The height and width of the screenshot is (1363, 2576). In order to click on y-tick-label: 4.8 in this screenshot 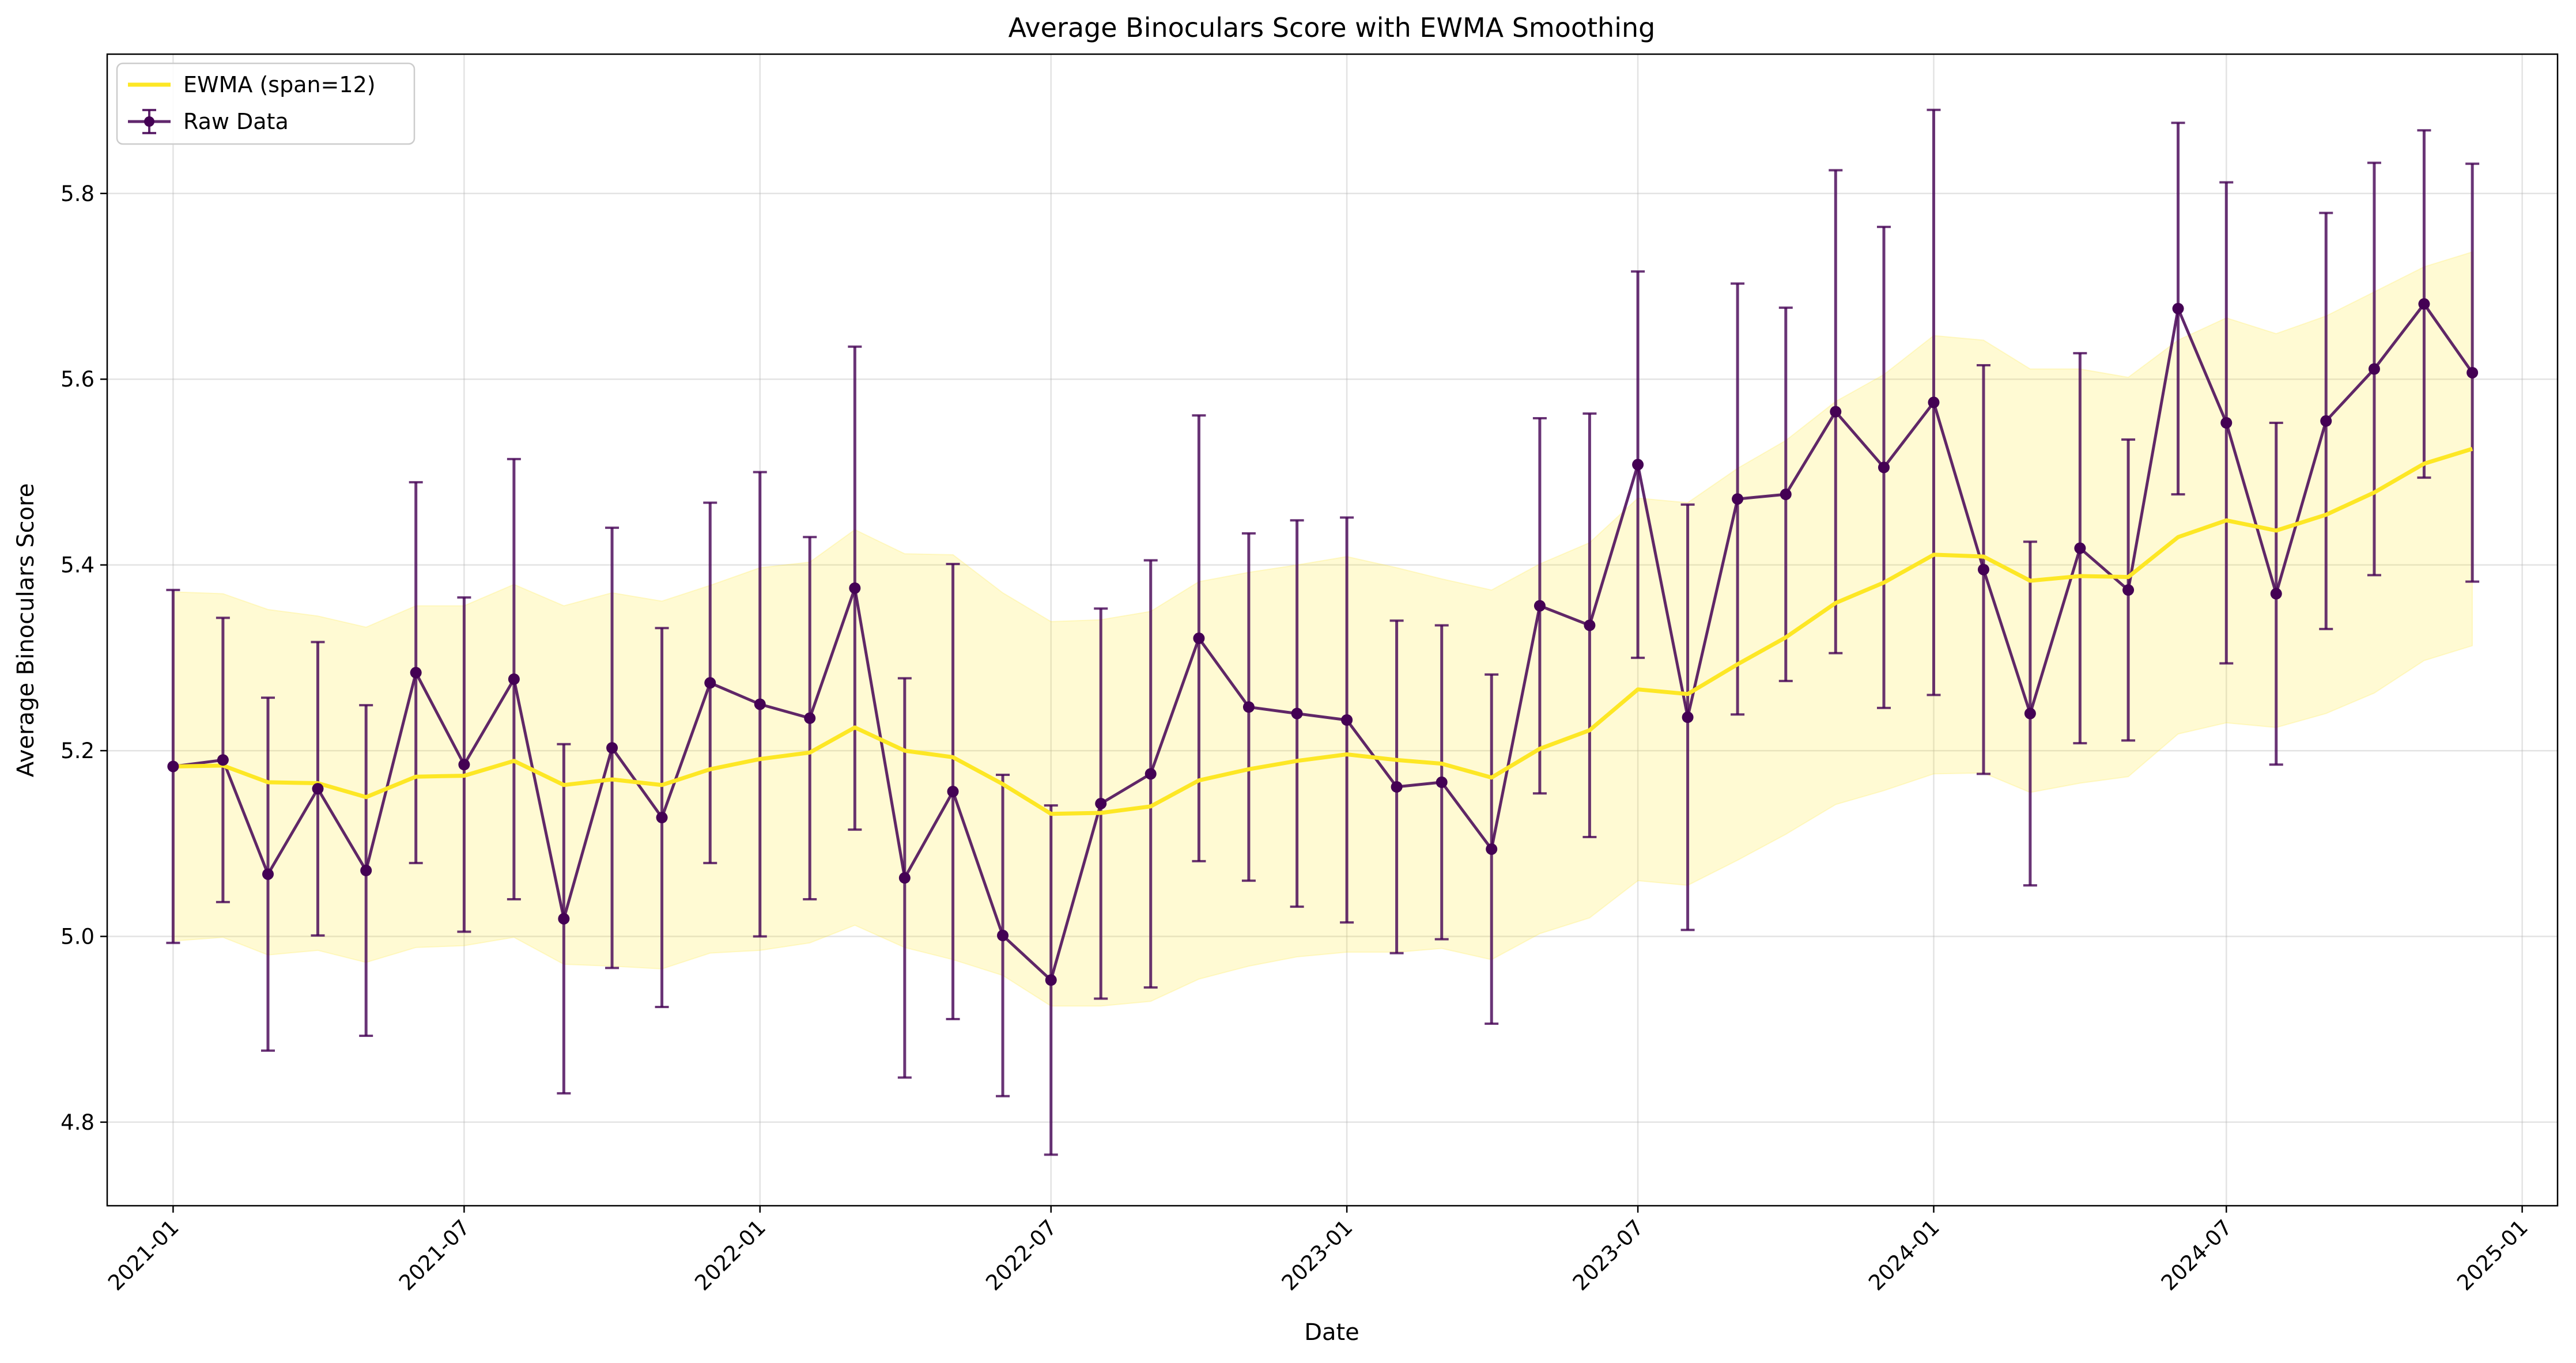, I will do `click(78, 1122)`.